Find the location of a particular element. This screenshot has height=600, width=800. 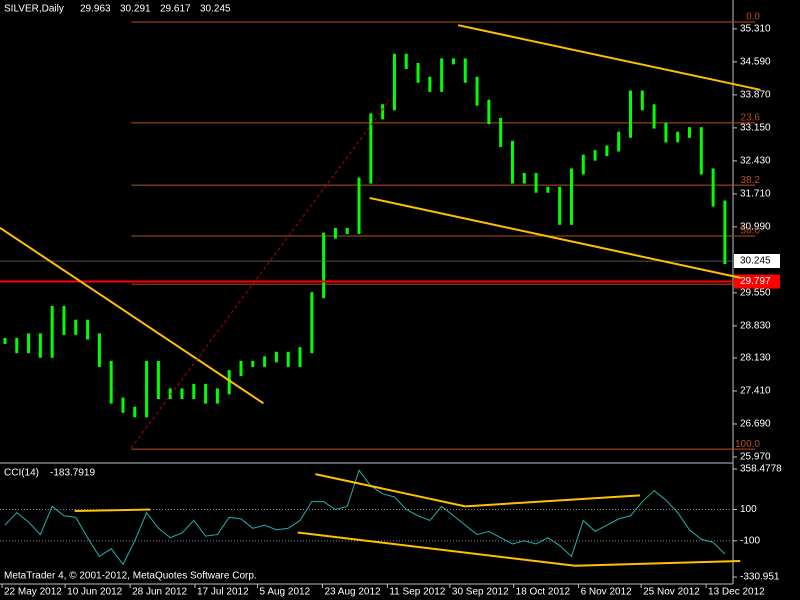

y-tick-label: 28.830 is located at coordinates (755, 326).